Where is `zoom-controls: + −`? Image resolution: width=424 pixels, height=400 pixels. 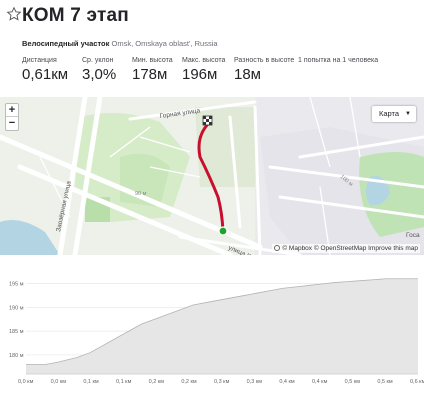 zoom-controls: + − is located at coordinates (12, 117).